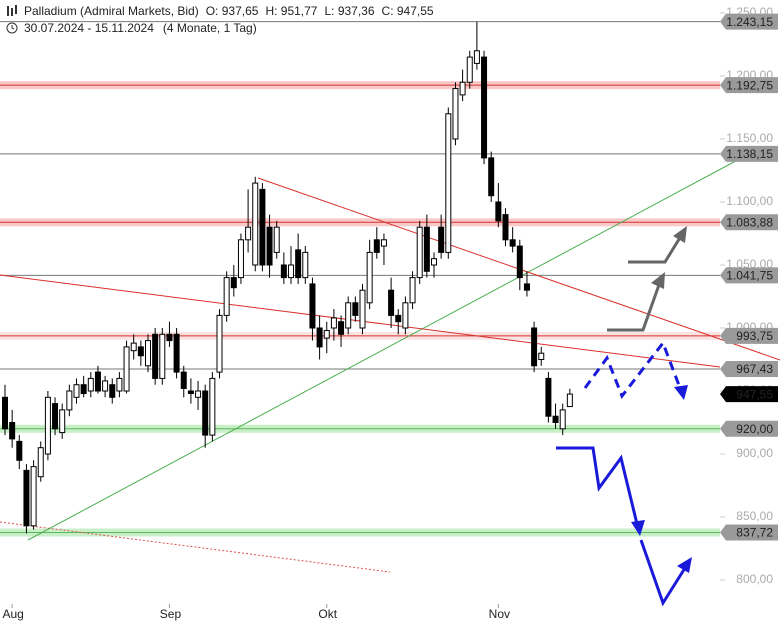 This screenshot has width=780, height=625. Describe the element at coordinates (754, 429) in the screenshot. I see `level-label: 920,00` at that location.